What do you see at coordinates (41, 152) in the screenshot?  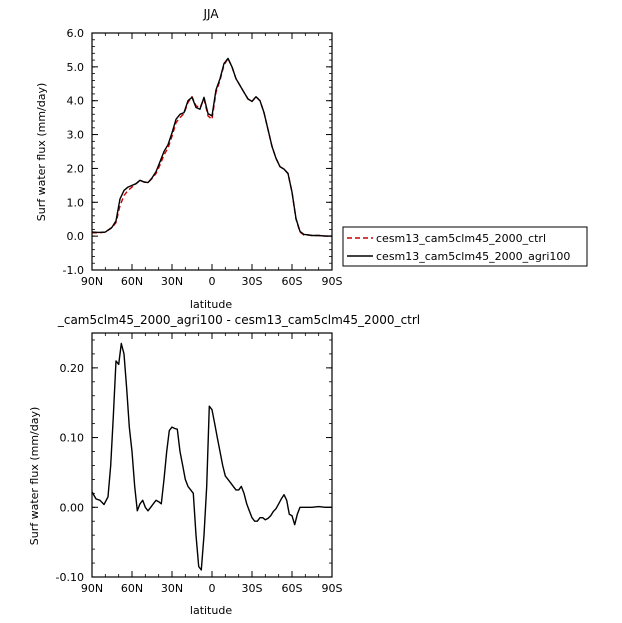 I see `top-panel-y-axis-label: Surf water flux (mm/day)` at bounding box center [41, 152].